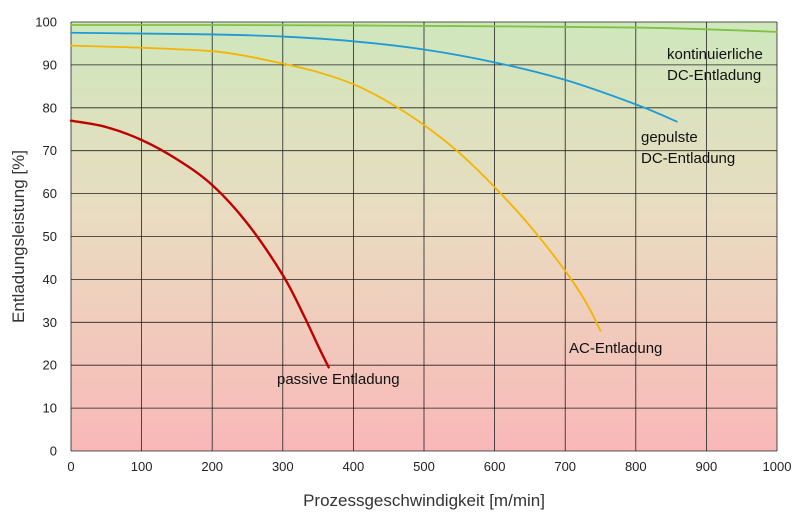 The width and height of the screenshot is (800, 517). Describe the element at coordinates (50, 408) in the screenshot. I see `y-tick-label: 10` at that location.